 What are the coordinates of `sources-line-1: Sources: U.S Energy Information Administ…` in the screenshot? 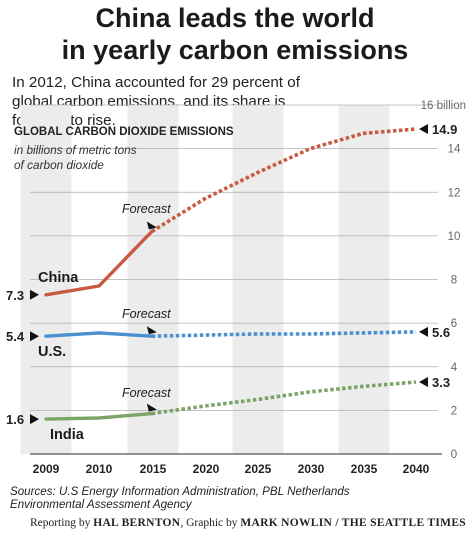 It's located at (180, 491).